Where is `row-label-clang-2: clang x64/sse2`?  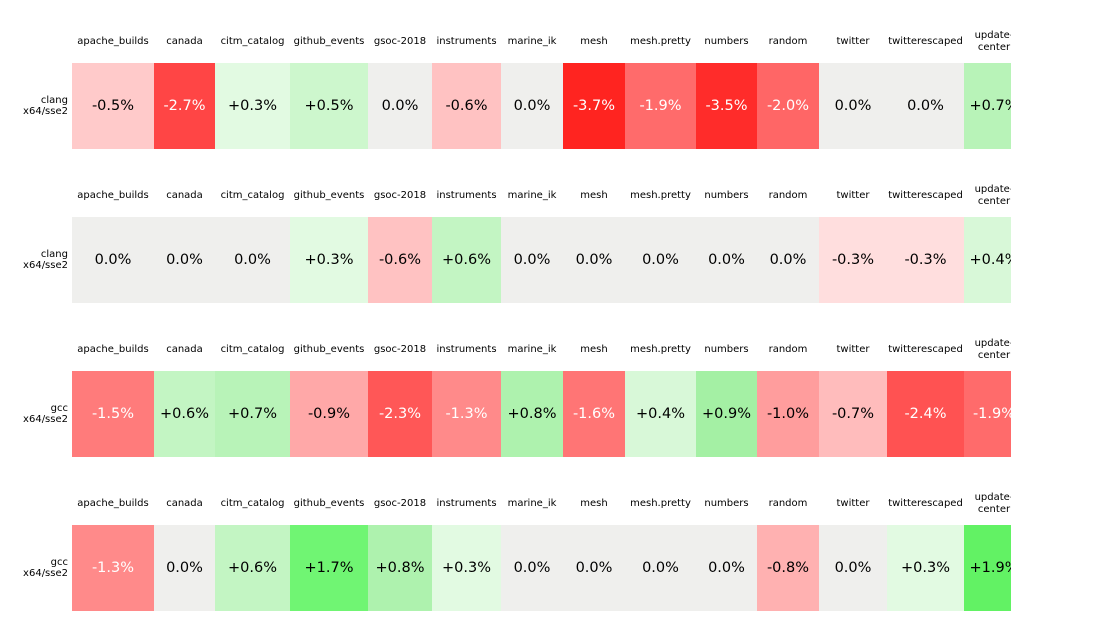 row-label-clang-2: clang x64/sse2 is located at coordinates (35, 260).